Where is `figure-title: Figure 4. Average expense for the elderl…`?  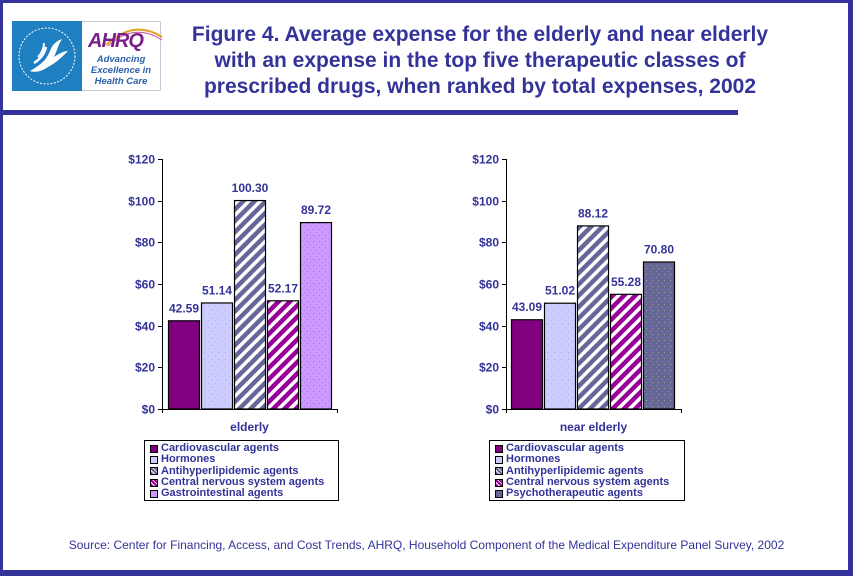
figure-title: Figure 4. Average expense for the elderl… is located at coordinates (480, 61).